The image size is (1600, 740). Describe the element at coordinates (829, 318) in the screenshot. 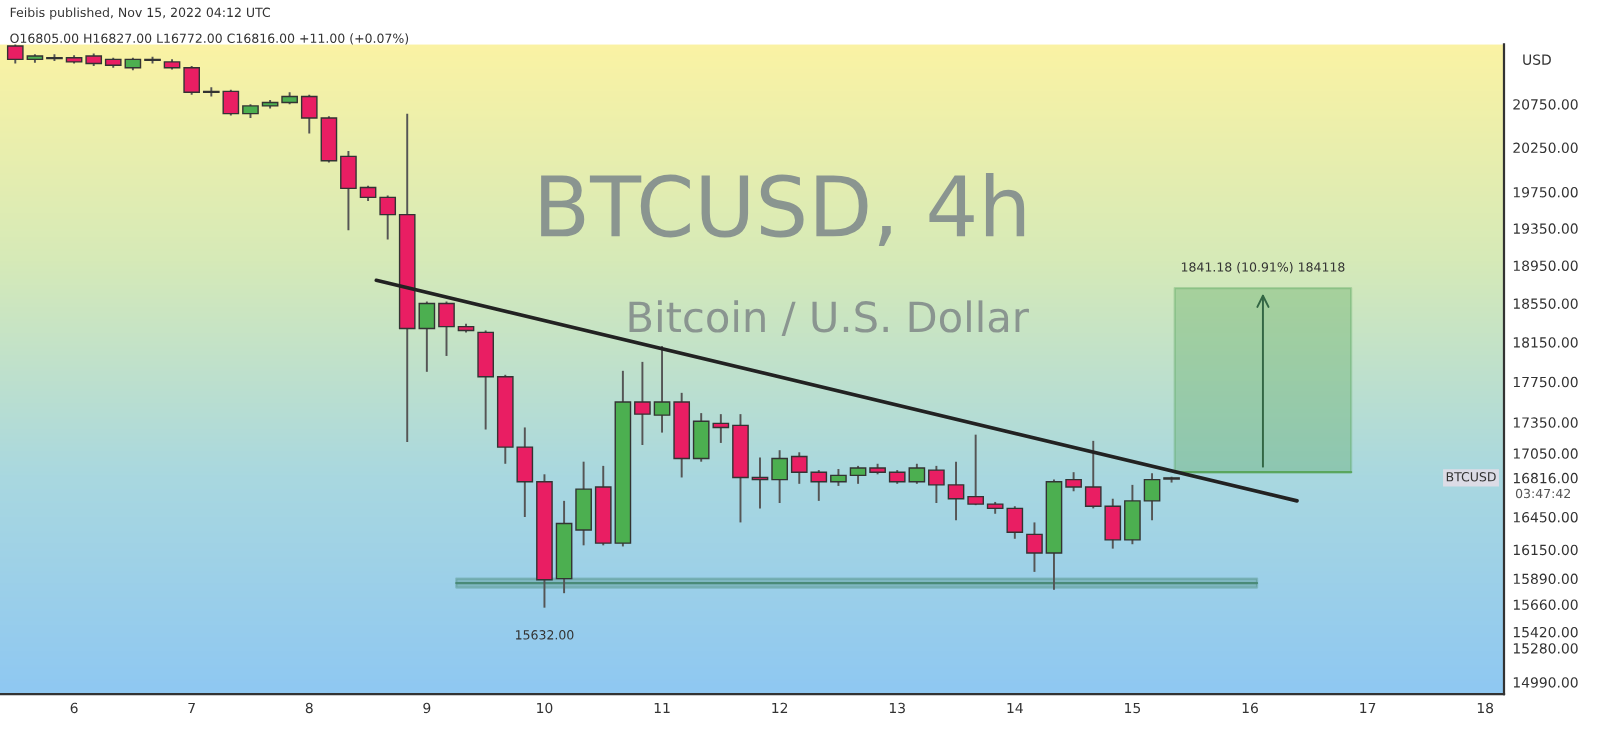

I see `text: Bitcoin / U.S. Dollar` at that location.